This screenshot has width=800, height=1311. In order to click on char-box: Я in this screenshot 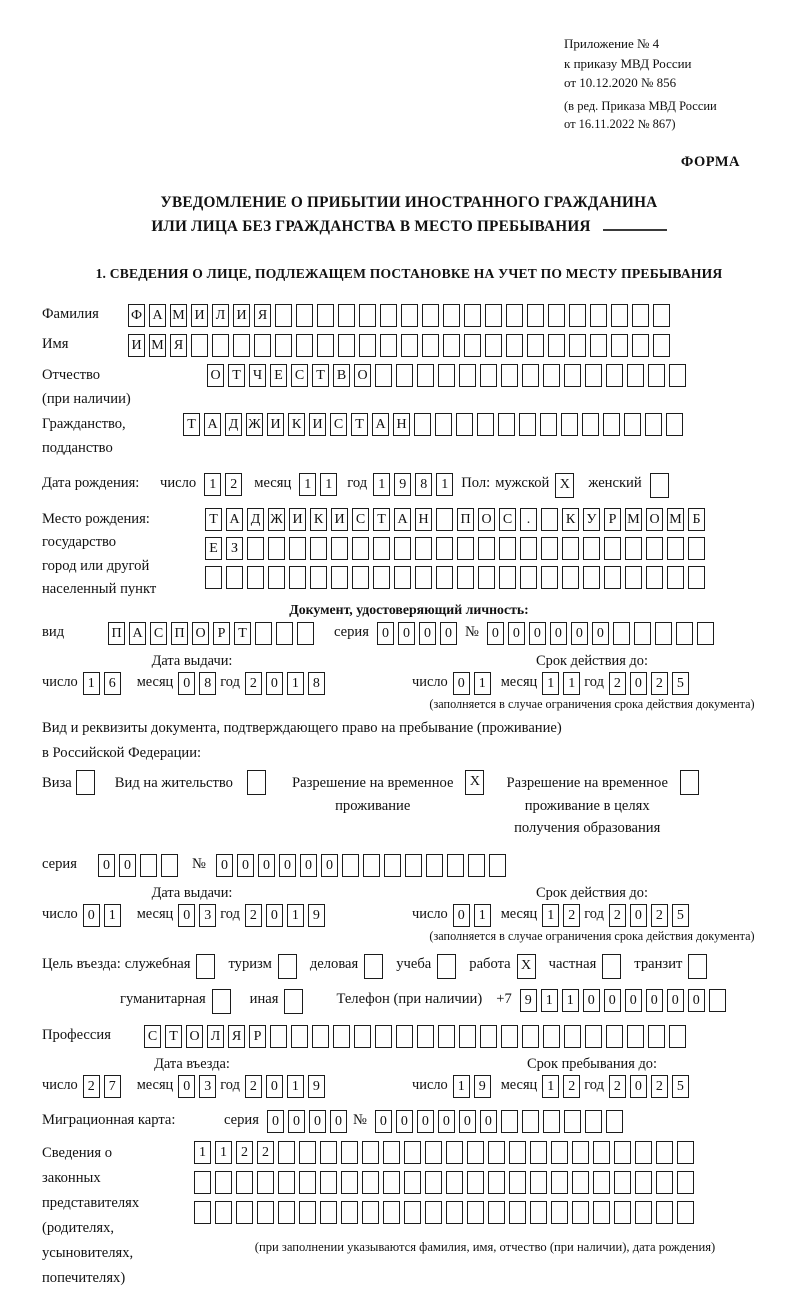, I will do `click(178, 345)`.